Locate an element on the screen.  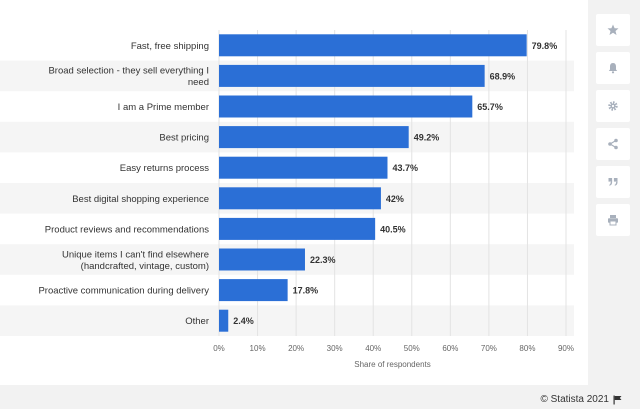
settings-button is located at coordinates (613, 106).